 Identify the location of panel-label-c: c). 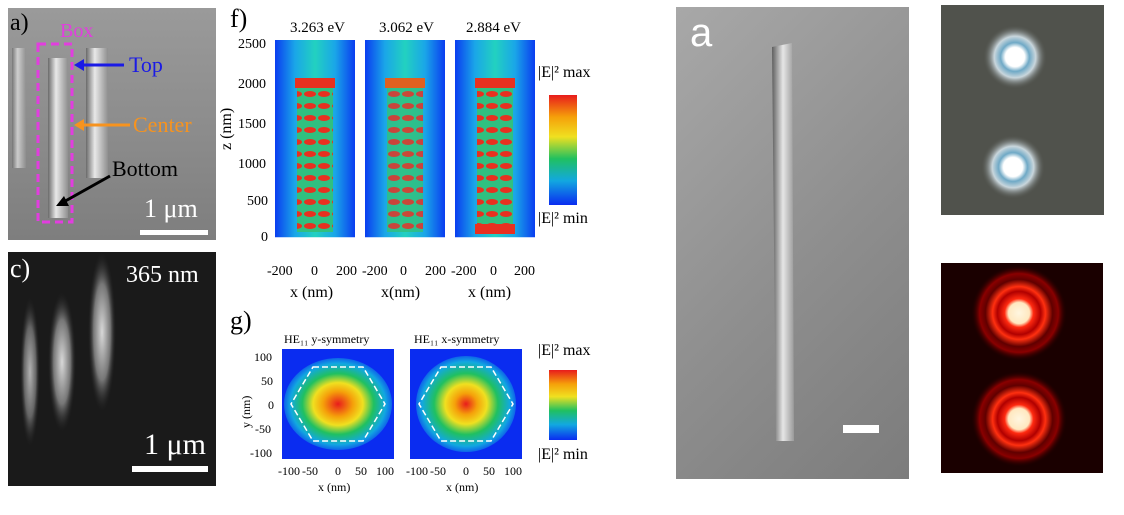
(20, 268).